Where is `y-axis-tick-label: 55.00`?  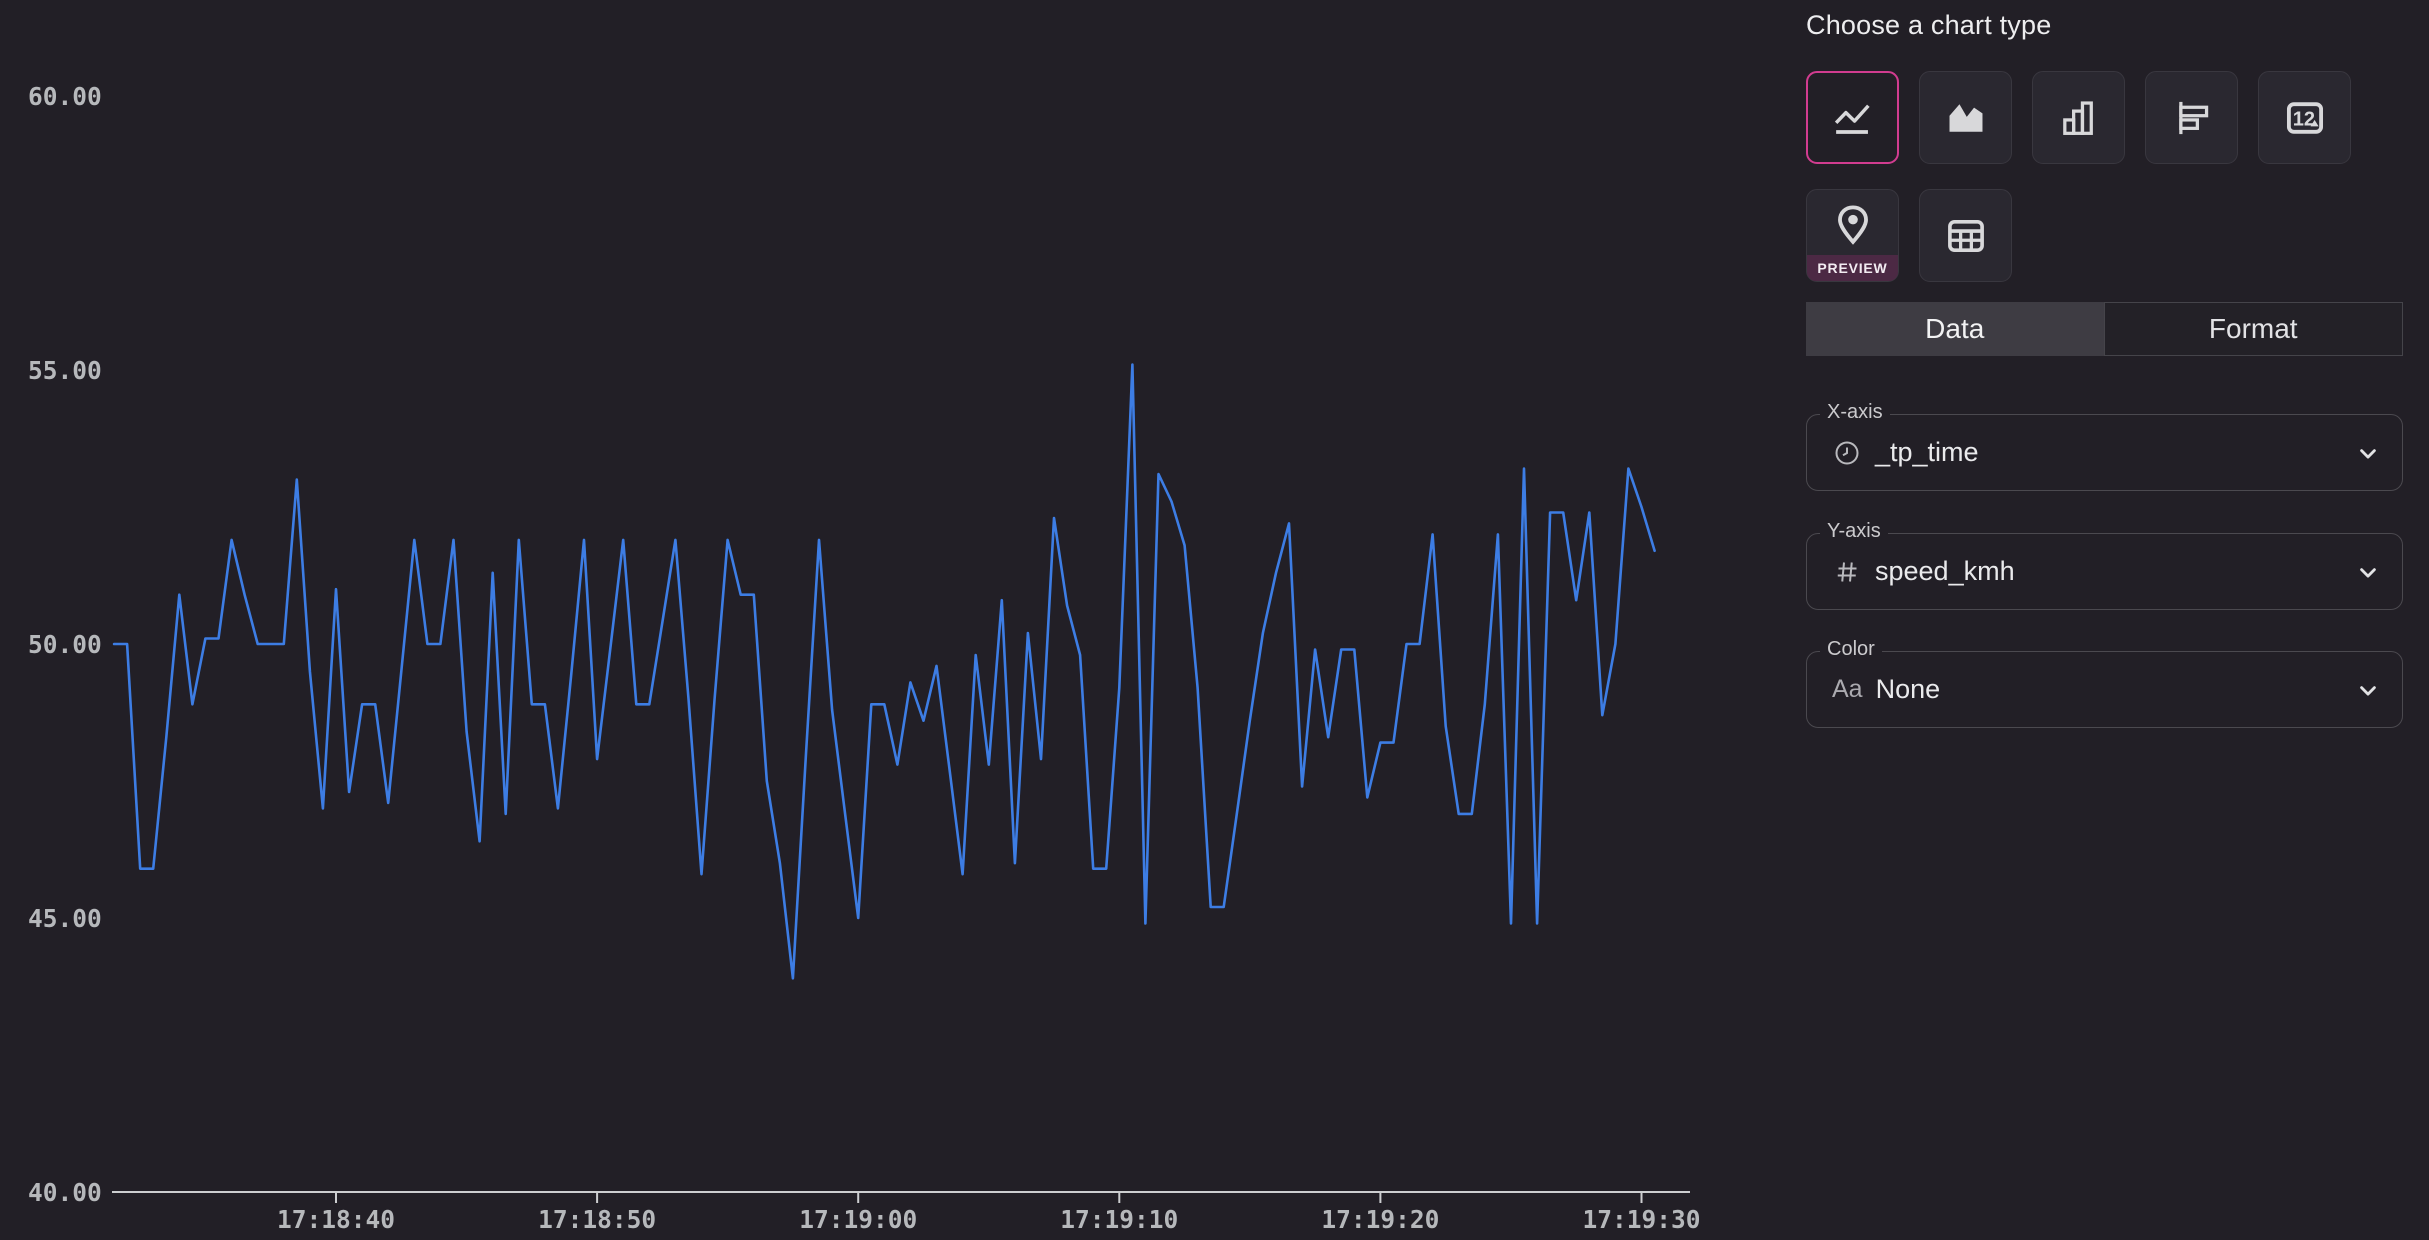
y-axis-tick-label: 55.00 is located at coordinates (65, 370).